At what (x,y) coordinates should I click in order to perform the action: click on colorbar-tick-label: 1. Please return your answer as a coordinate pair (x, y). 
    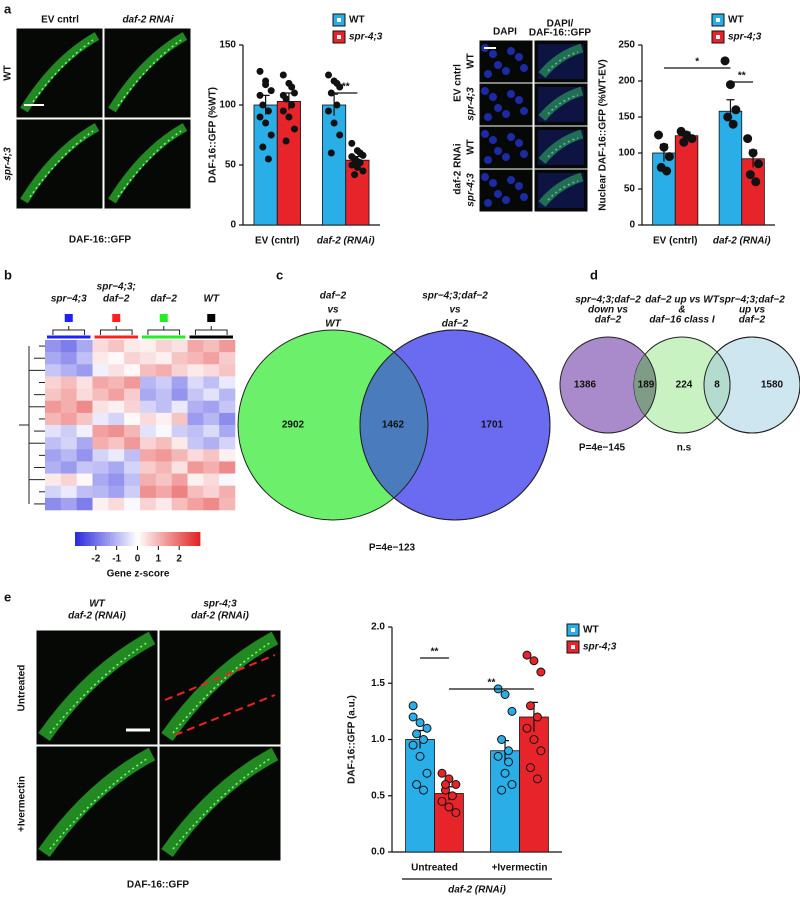
    Looking at the image, I should click on (159, 559).